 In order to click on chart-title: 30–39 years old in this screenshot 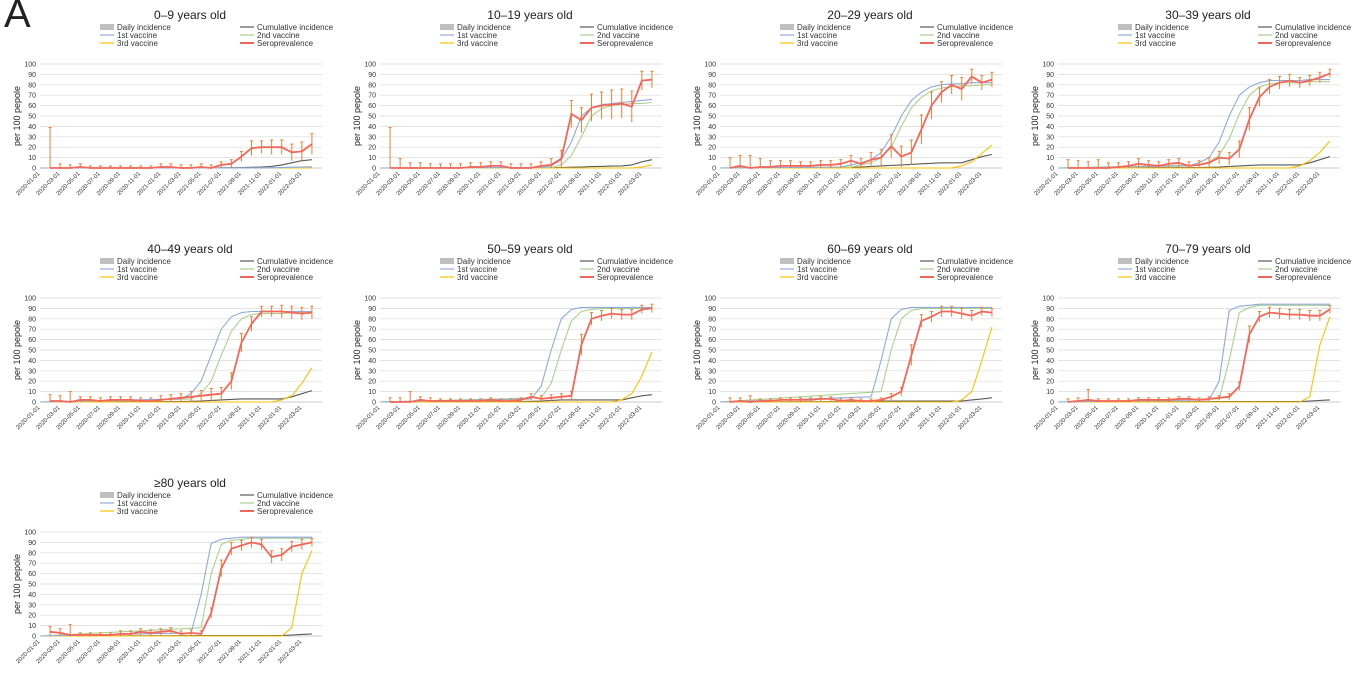, I will do `click(1207, 15)`.